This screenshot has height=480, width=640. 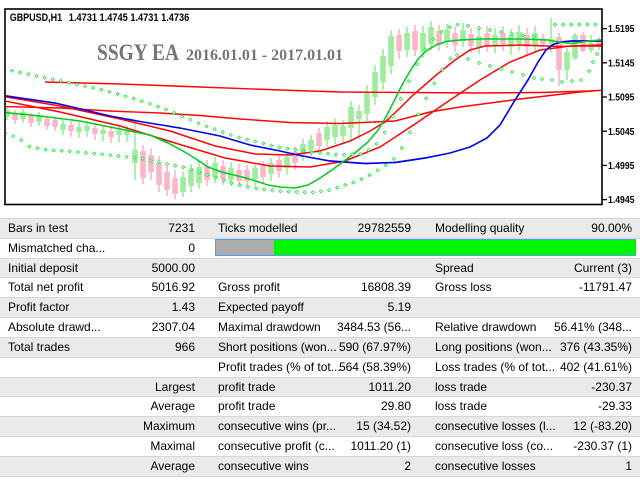 I want to click on svg-text: 1.5145, so click(x=621, y=63).